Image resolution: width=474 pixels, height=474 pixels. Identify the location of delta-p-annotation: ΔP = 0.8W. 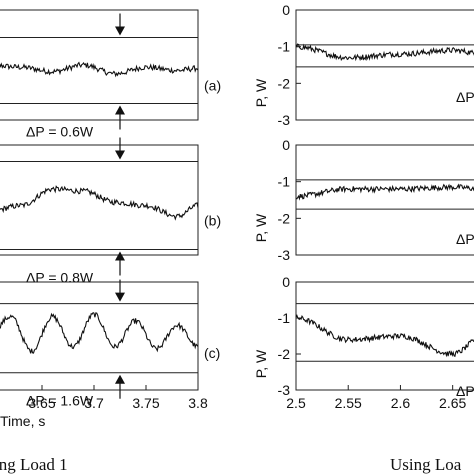
(60, 278).